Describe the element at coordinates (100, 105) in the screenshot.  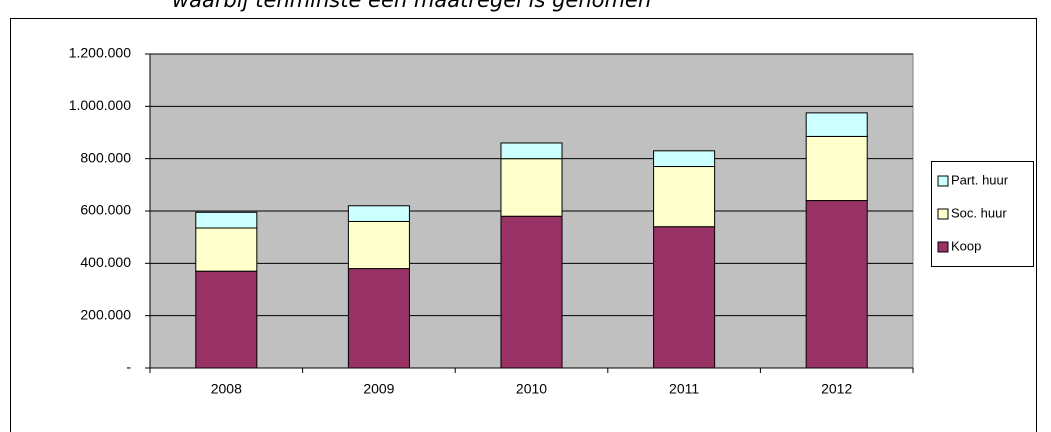
I see `y-tick-label: 1.000.000` at that location.